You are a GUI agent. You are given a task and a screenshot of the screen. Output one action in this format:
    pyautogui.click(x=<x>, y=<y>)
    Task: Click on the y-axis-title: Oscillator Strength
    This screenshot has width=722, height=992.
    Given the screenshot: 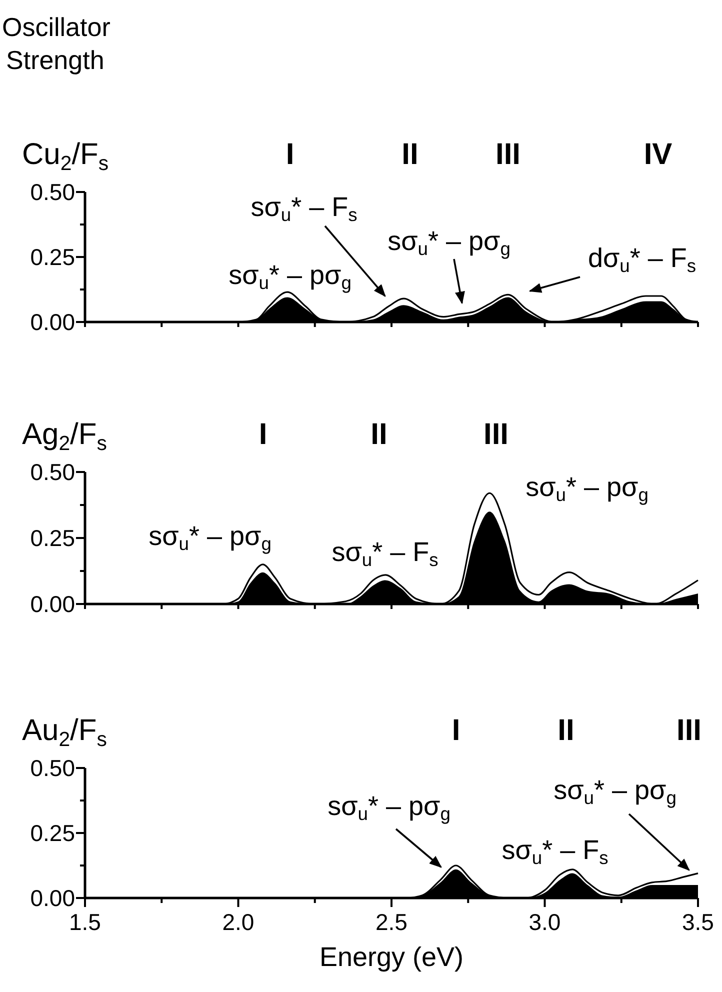 What is the action you would take?
    pyautogui.click(x=60, y=43)
    